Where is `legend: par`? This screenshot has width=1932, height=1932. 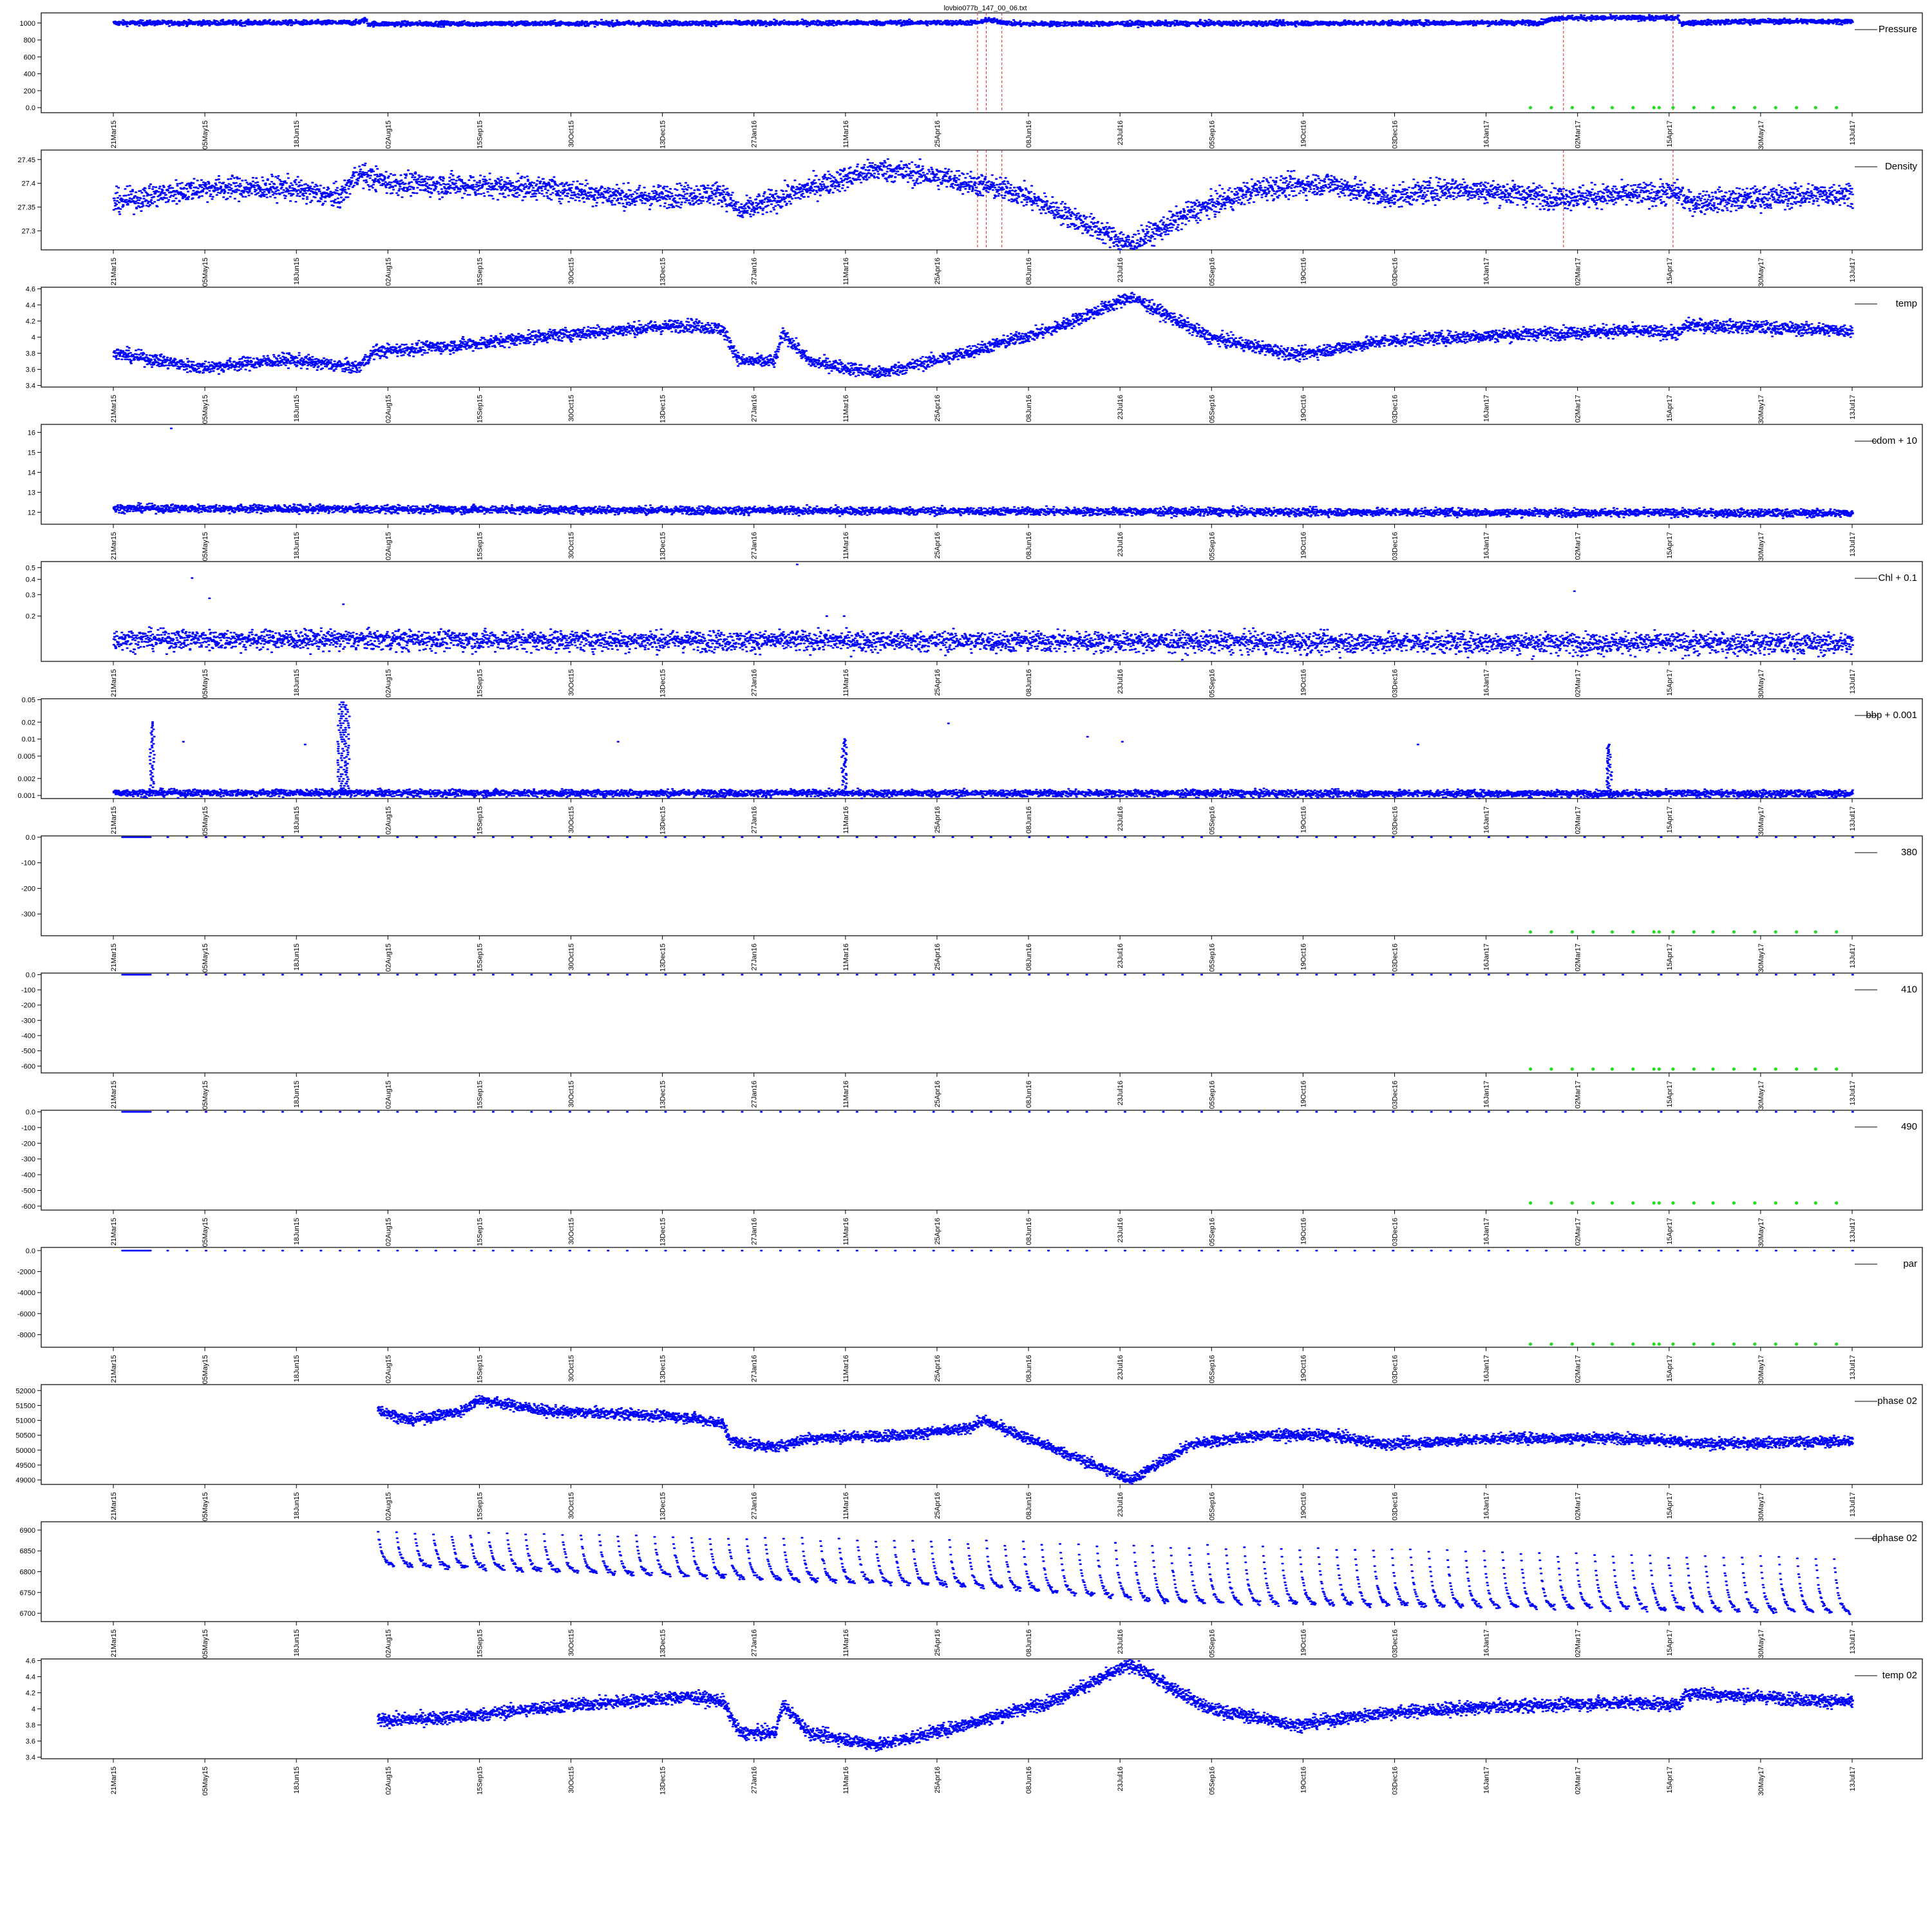 legend: par is located at coordinates (1886, 1263).